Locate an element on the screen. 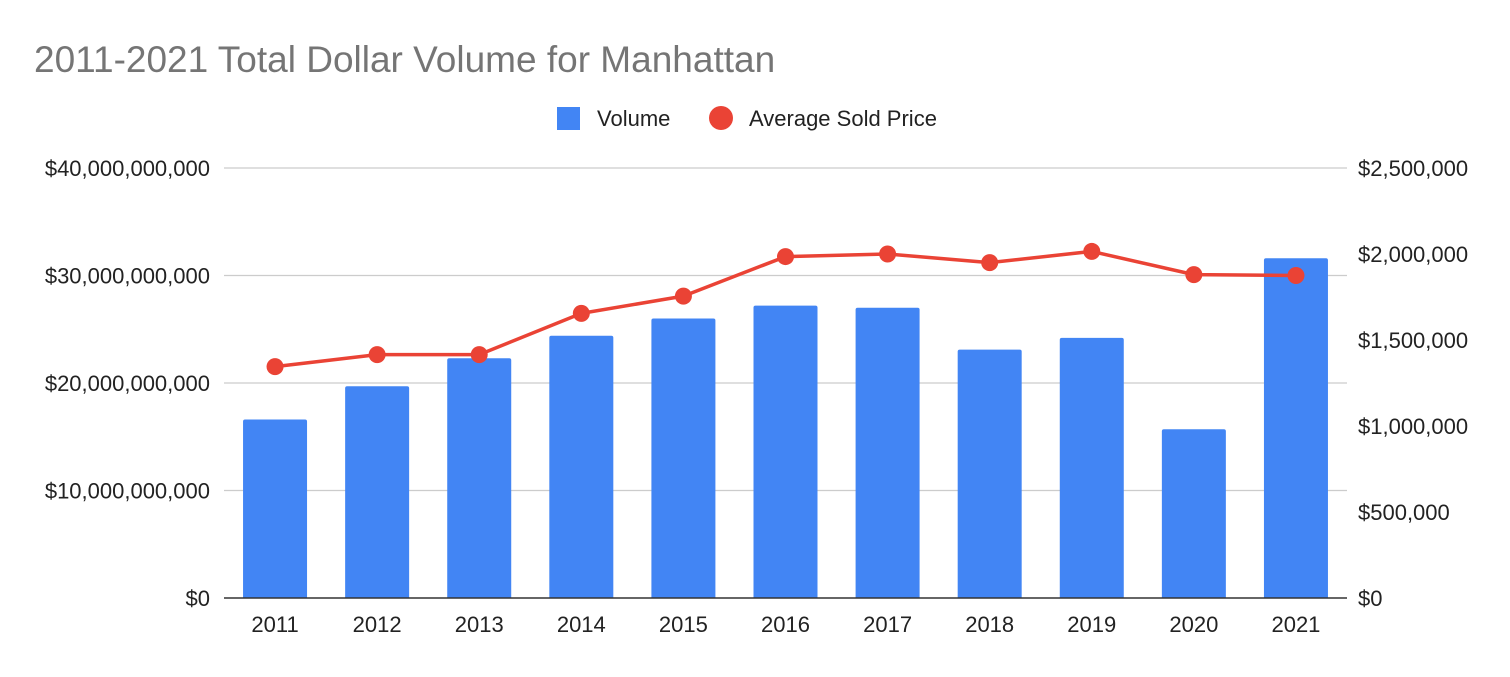  x-tick-label: 2011 is located at coordinates (274, 624).